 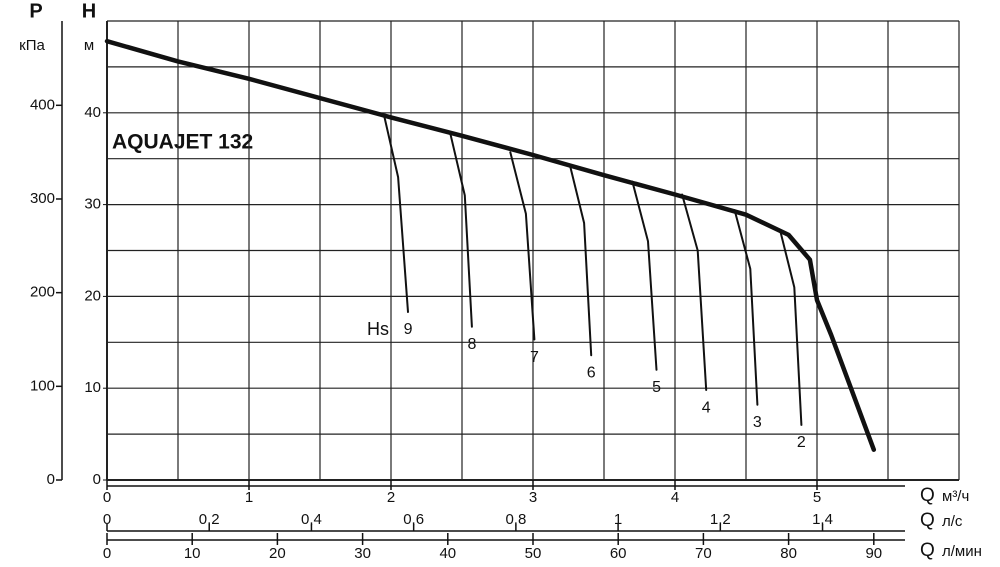 I want to click on y2-tick-label: 400, so click(x=42, y=104).